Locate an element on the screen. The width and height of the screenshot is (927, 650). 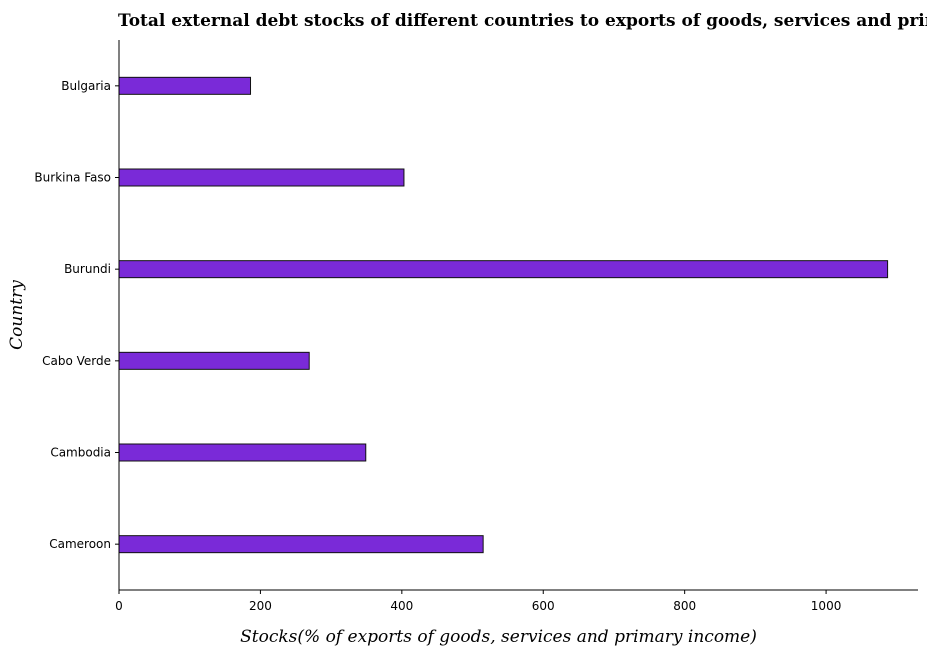
bar-bulgaria is located at coordinates (185, 85).